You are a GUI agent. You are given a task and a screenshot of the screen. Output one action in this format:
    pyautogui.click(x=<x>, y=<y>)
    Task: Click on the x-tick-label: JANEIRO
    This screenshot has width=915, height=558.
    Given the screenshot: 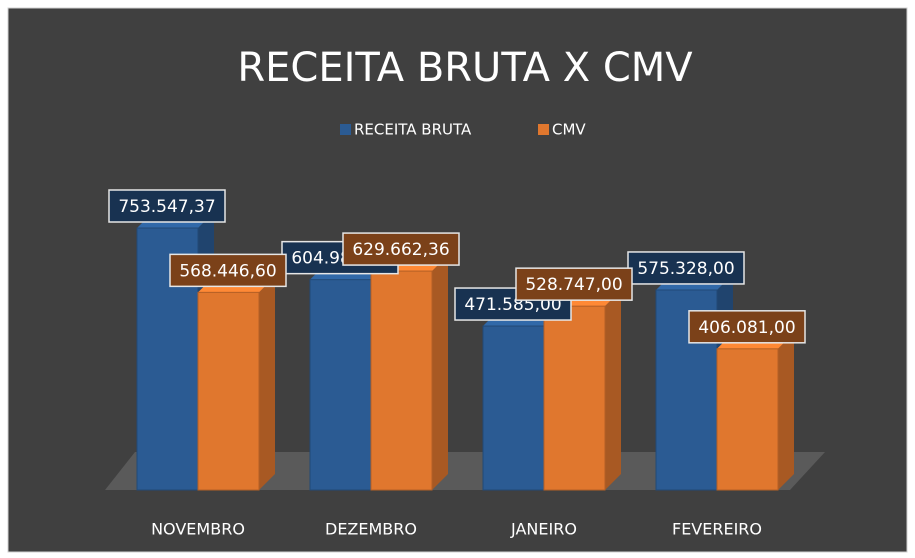 What is the action you would take?
    pyautogui.click(x=543, y=529)
    